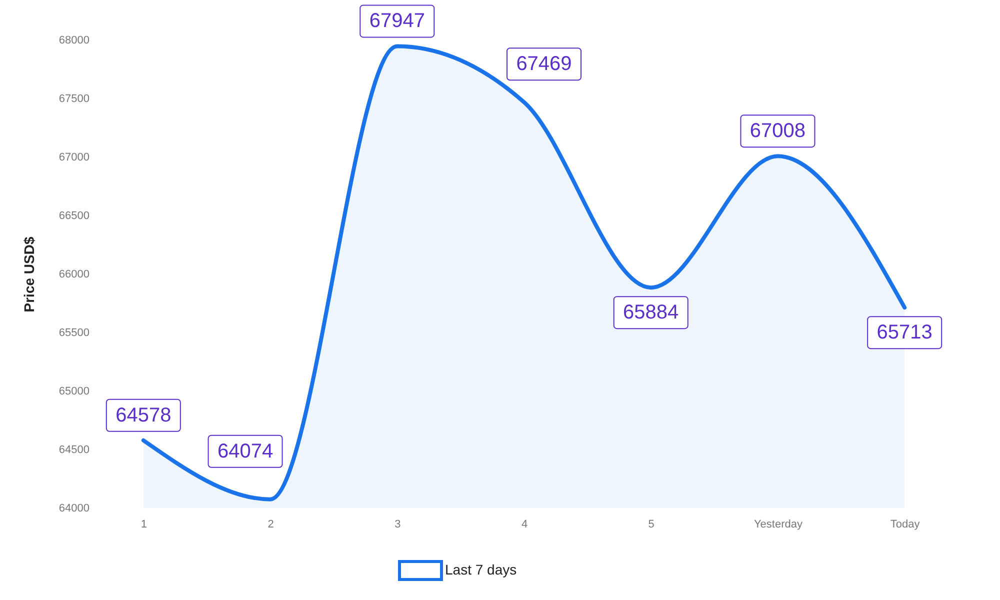 This screenshot has height=600, width=1000. I want to click on y-tick-label: 66500, so click(74, 216).